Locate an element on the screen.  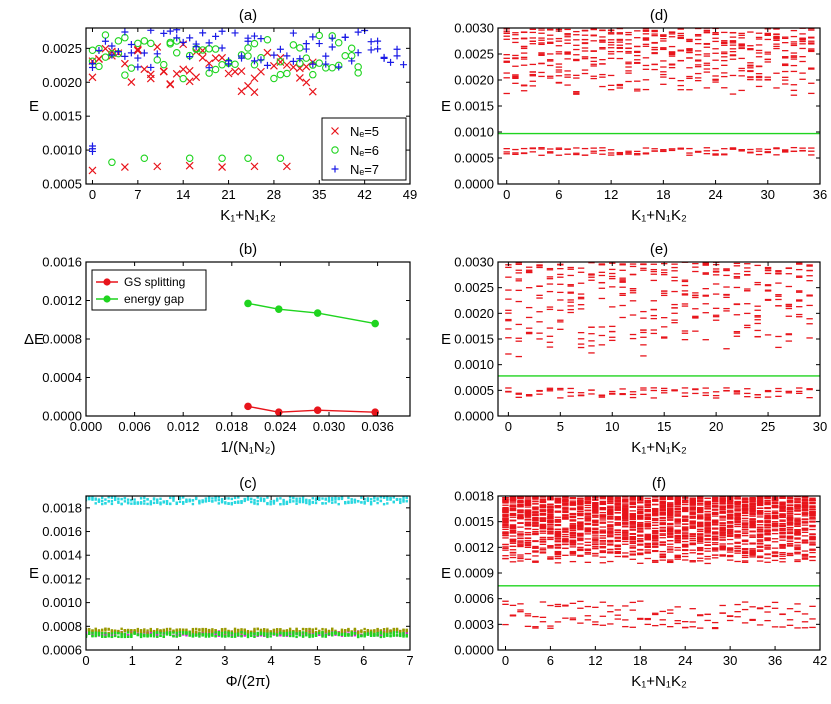
legend-marker is located at coordinates (107, 282).